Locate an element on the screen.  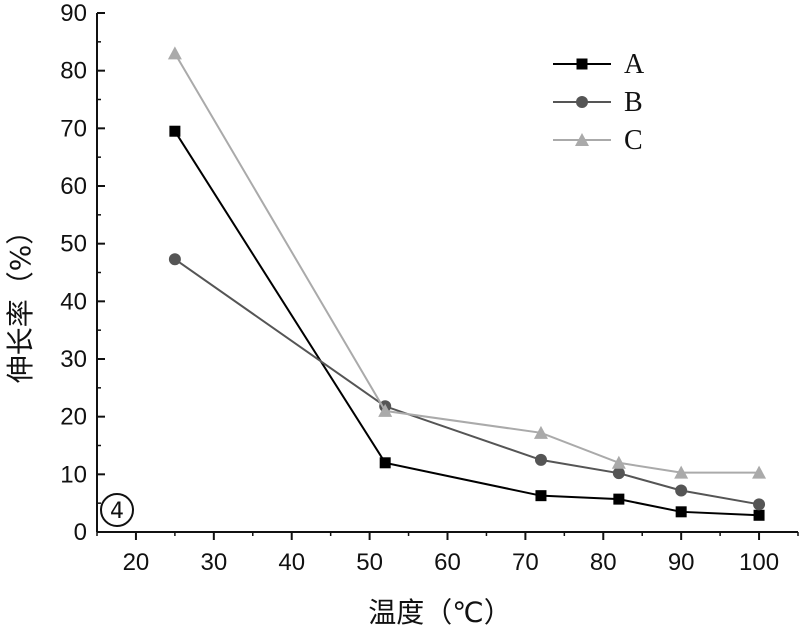
y-tick-label: 70 is located at coordinates (73, 128).